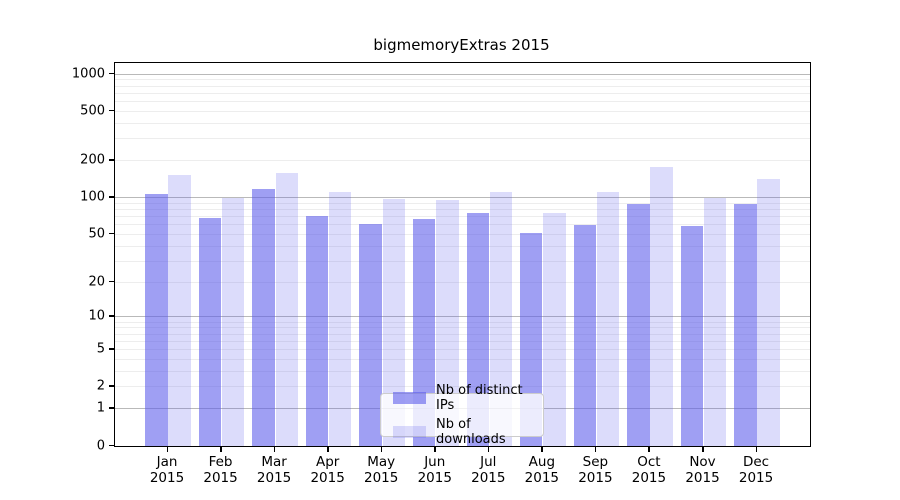  What do you see at coordinates (92, 197) in the screenshot?
I see `y-tick-label: 100` at bounding box center [92, 197].